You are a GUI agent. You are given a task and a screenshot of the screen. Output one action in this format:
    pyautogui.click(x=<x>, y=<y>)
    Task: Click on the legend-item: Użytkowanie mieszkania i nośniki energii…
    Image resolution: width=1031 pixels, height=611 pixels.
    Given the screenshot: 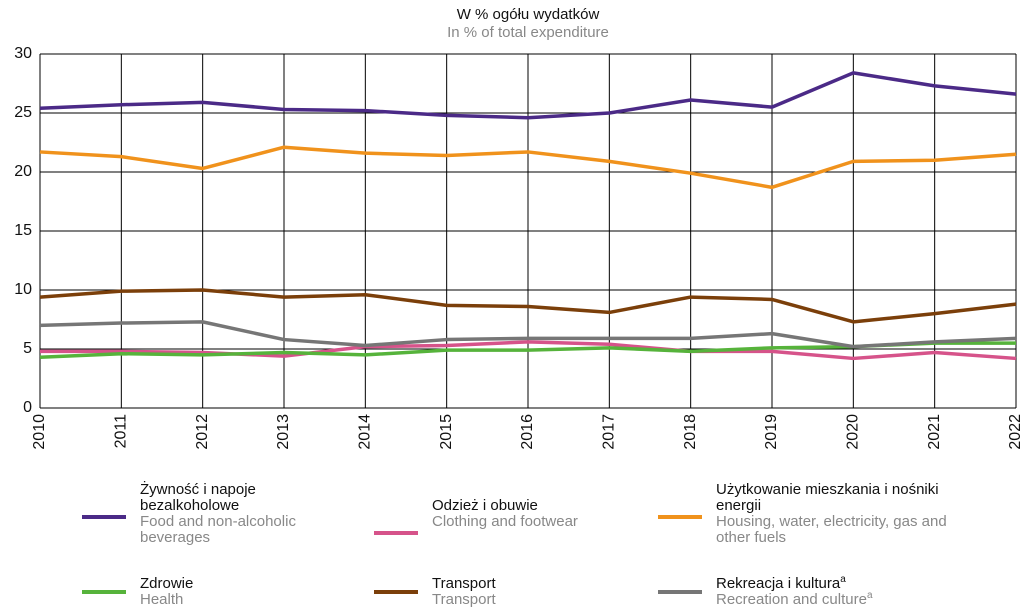 What is the action you would take?
    pyautogui.click(x=807, y=514)
    